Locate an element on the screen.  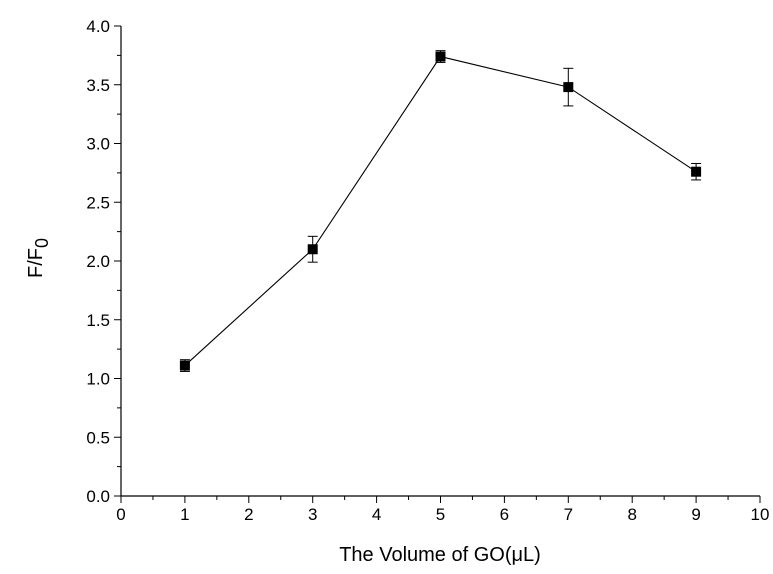
x-tick-label: 4 is located at coordinates (376, 514).